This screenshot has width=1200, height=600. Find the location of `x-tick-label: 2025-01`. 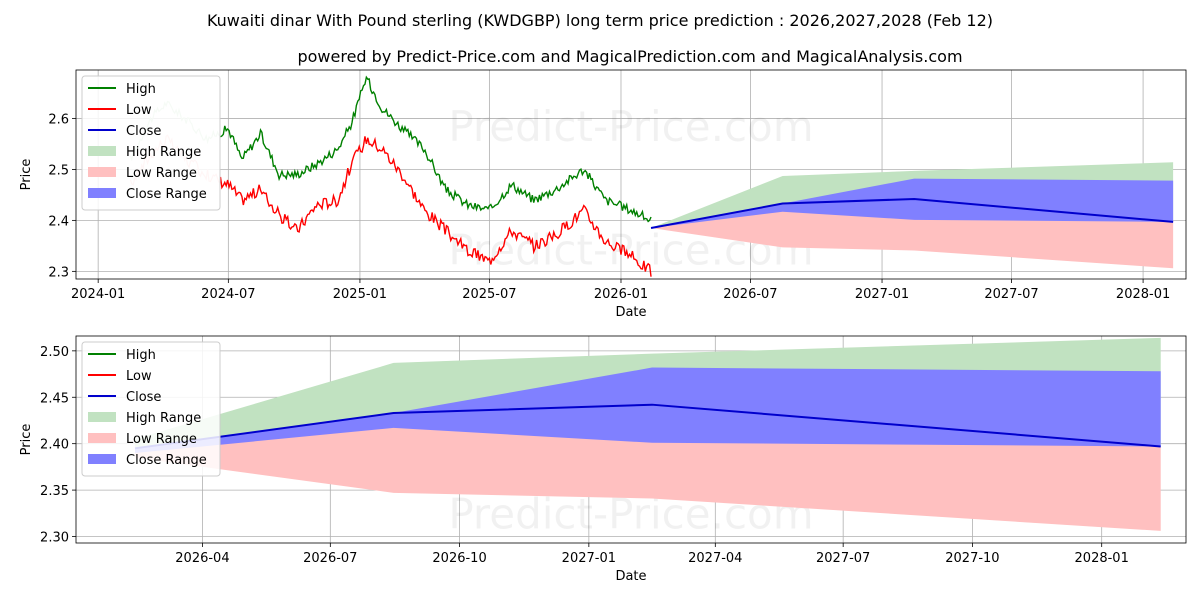

x-tick-label: 2025-01 is located at coordinates (360, 294).